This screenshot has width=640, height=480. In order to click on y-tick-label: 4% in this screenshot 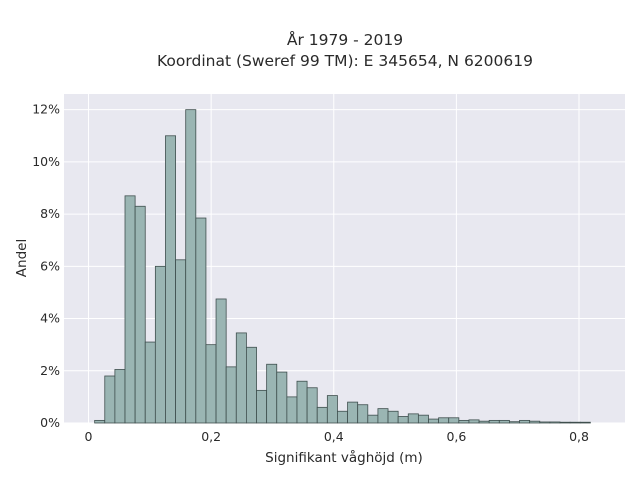, I will do `click(50, 318)`.